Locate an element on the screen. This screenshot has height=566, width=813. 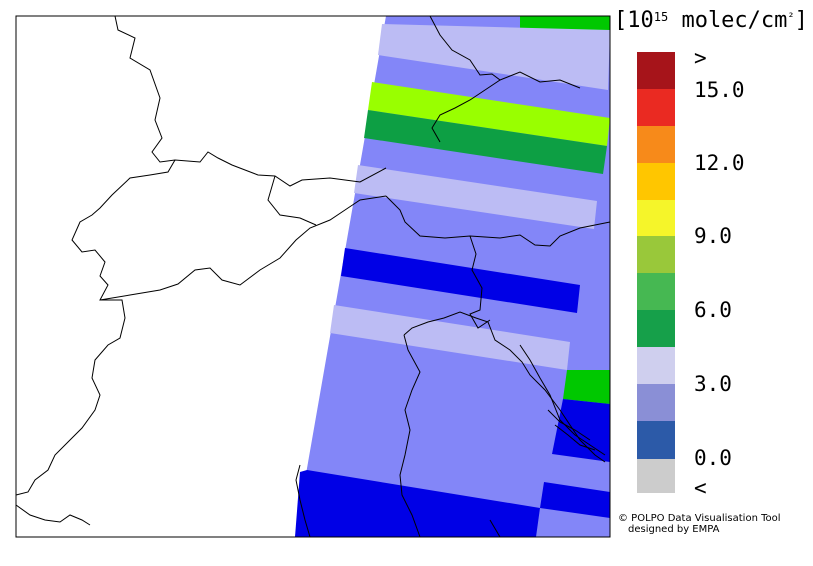
colorbar-swatch-13.5-15 is located at coordinates (656, 107).